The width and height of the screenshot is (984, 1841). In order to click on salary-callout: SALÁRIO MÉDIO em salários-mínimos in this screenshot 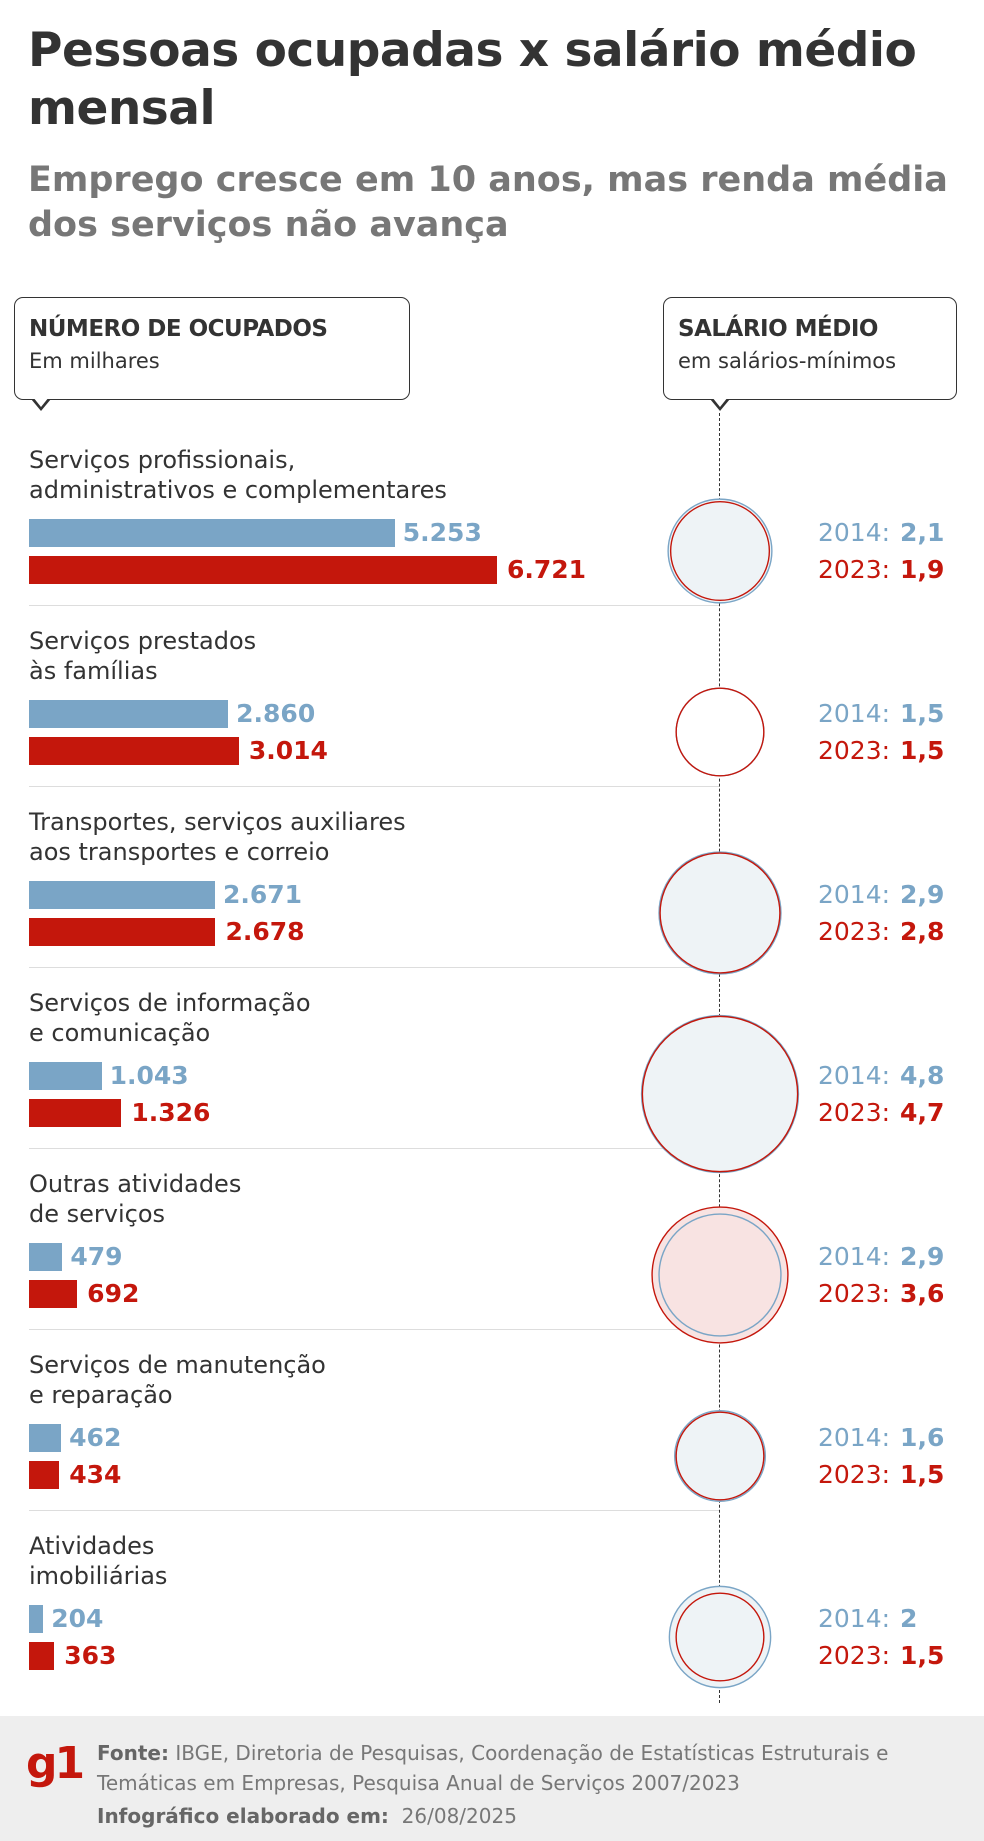, I will do `click(810, 348)`.